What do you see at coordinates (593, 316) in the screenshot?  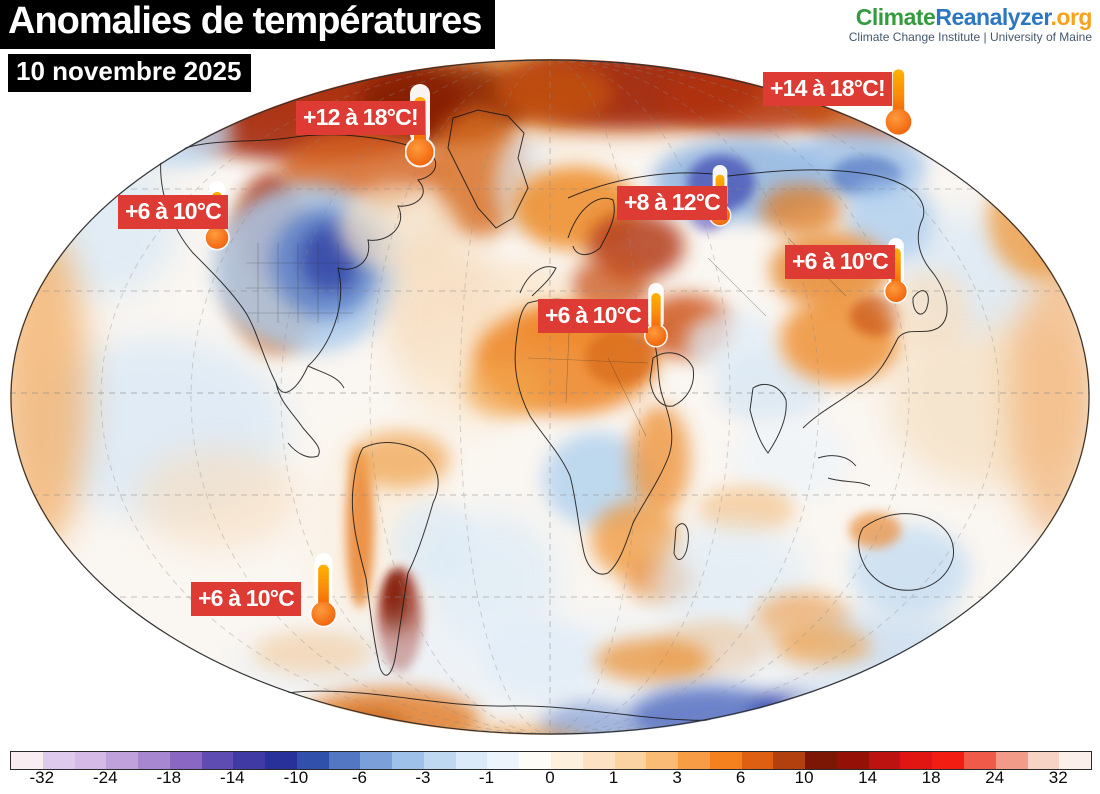 I see `anomaly-badge-africa: +6 à 10°C` at bounding box center [593, 316].